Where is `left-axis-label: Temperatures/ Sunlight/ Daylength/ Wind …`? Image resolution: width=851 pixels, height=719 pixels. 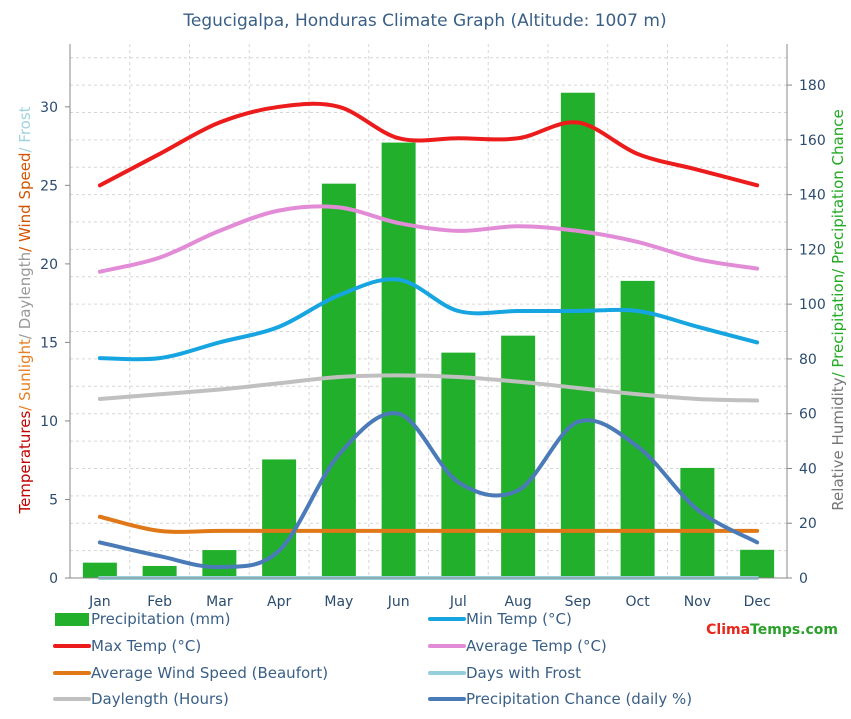 left-axis-label: Temperatures/ Sunlight/ Daylength/ Wind … is located at coordinates (25, 310).